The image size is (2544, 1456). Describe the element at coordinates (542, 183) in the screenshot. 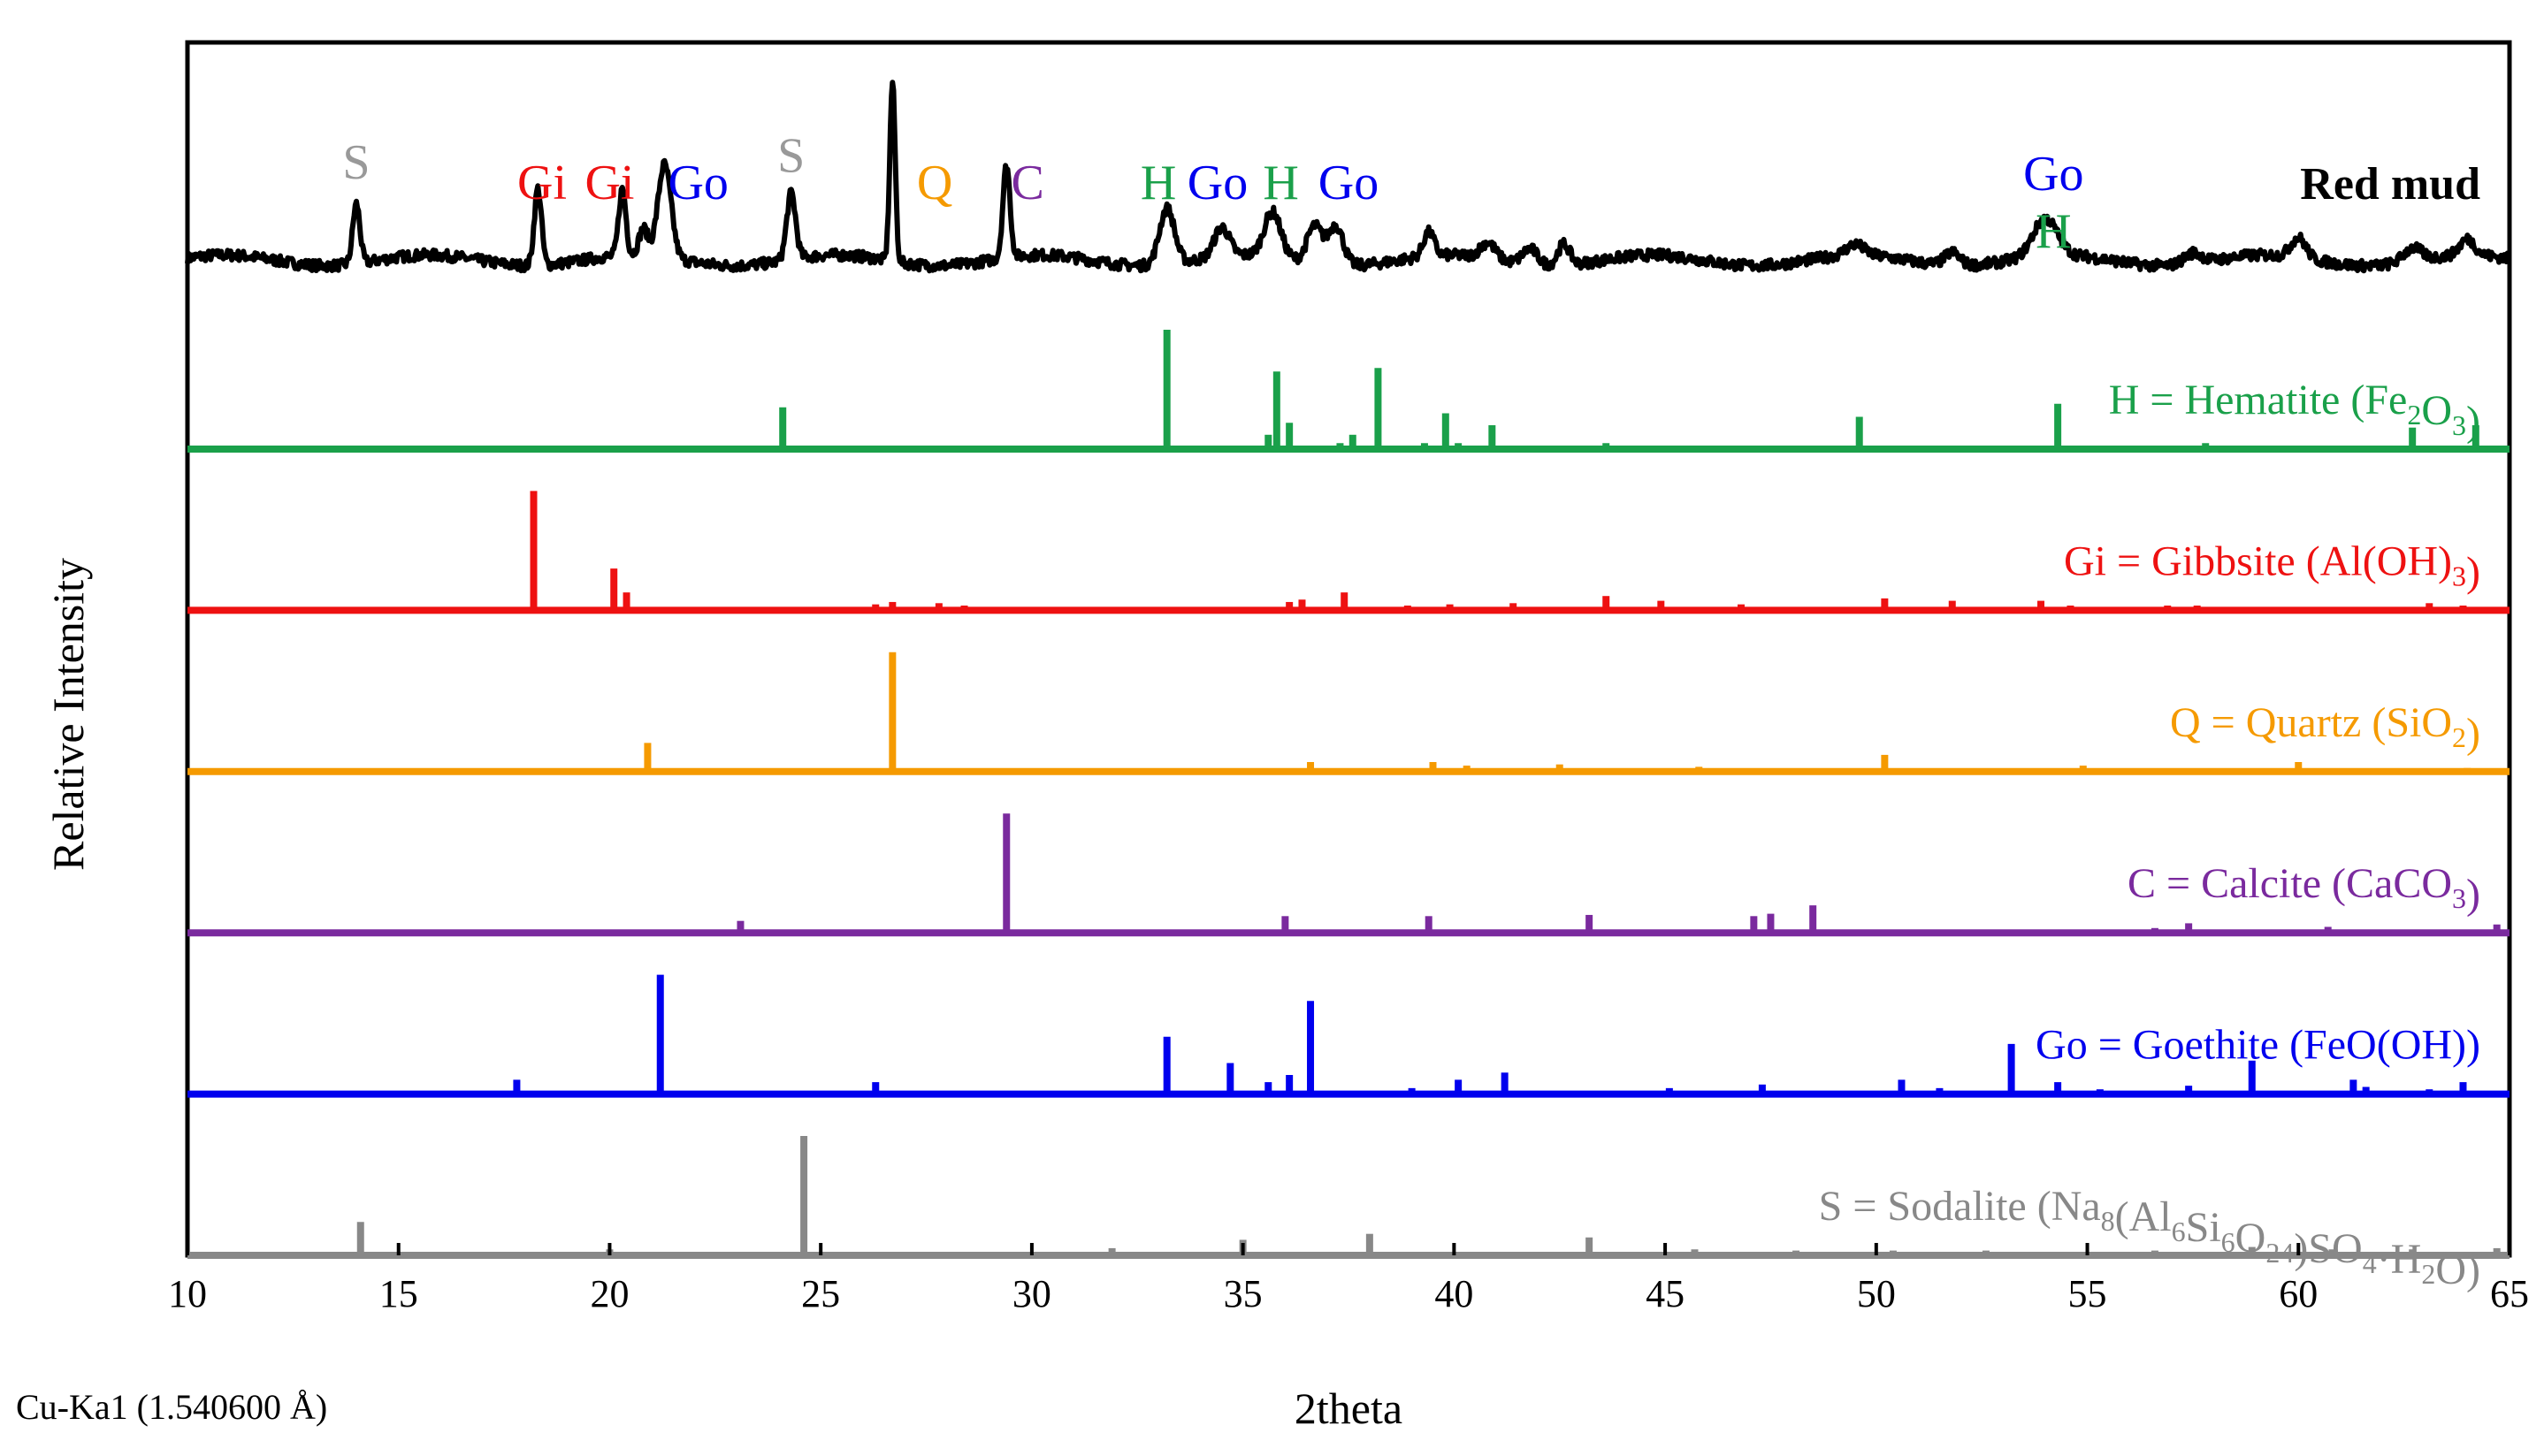

I see `annotation-gi-1: Gi` at that location.